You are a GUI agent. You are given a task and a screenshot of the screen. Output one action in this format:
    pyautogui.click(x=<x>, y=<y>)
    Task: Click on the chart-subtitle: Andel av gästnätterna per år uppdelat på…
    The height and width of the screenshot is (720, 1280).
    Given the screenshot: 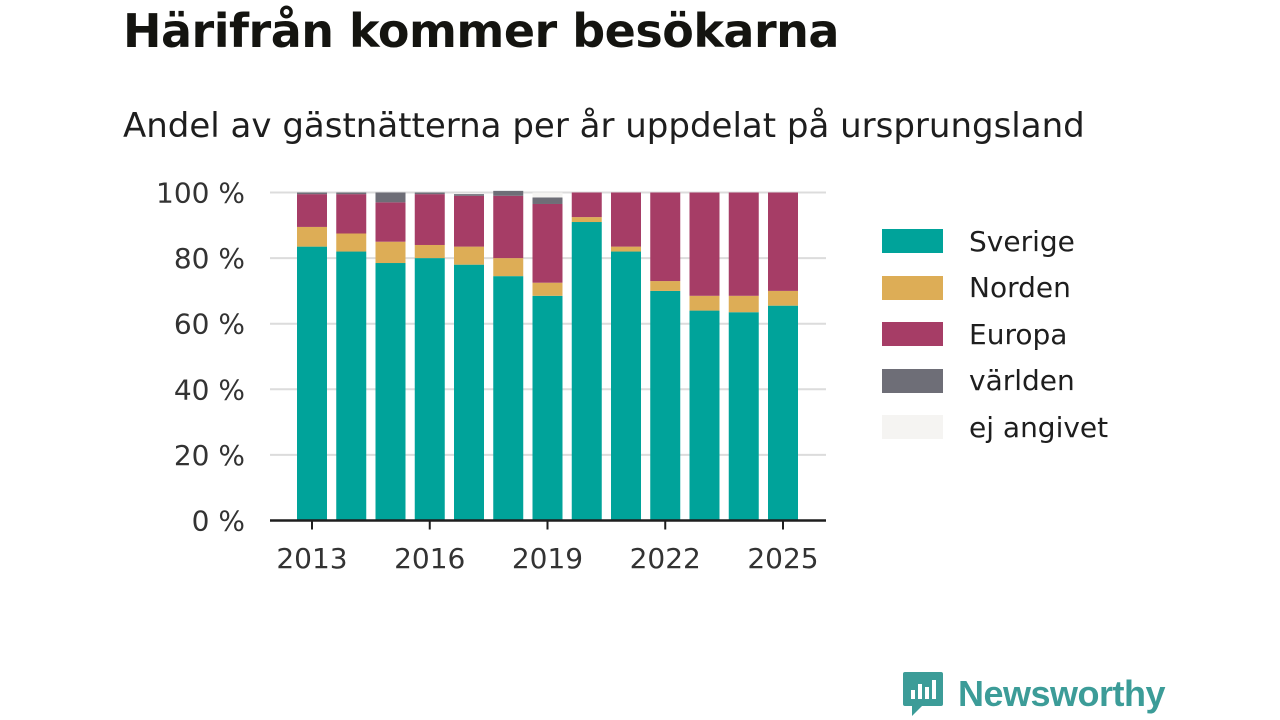 What is the action you would take?
    pyautogui.click(x=604, y=126)
    